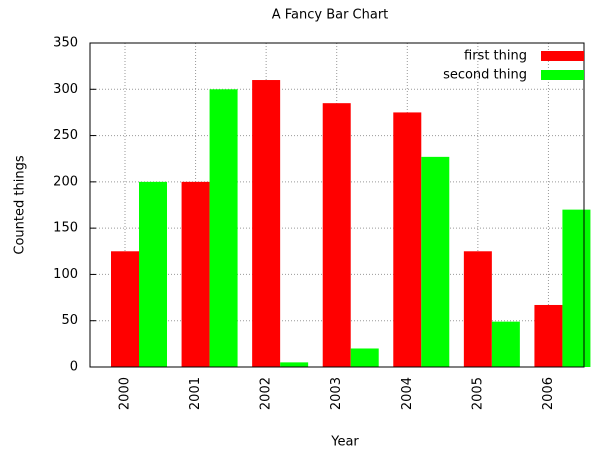 This screenshot has height=450, width=598. I want to click on x-tick-label: 2005, so click(477, 393).